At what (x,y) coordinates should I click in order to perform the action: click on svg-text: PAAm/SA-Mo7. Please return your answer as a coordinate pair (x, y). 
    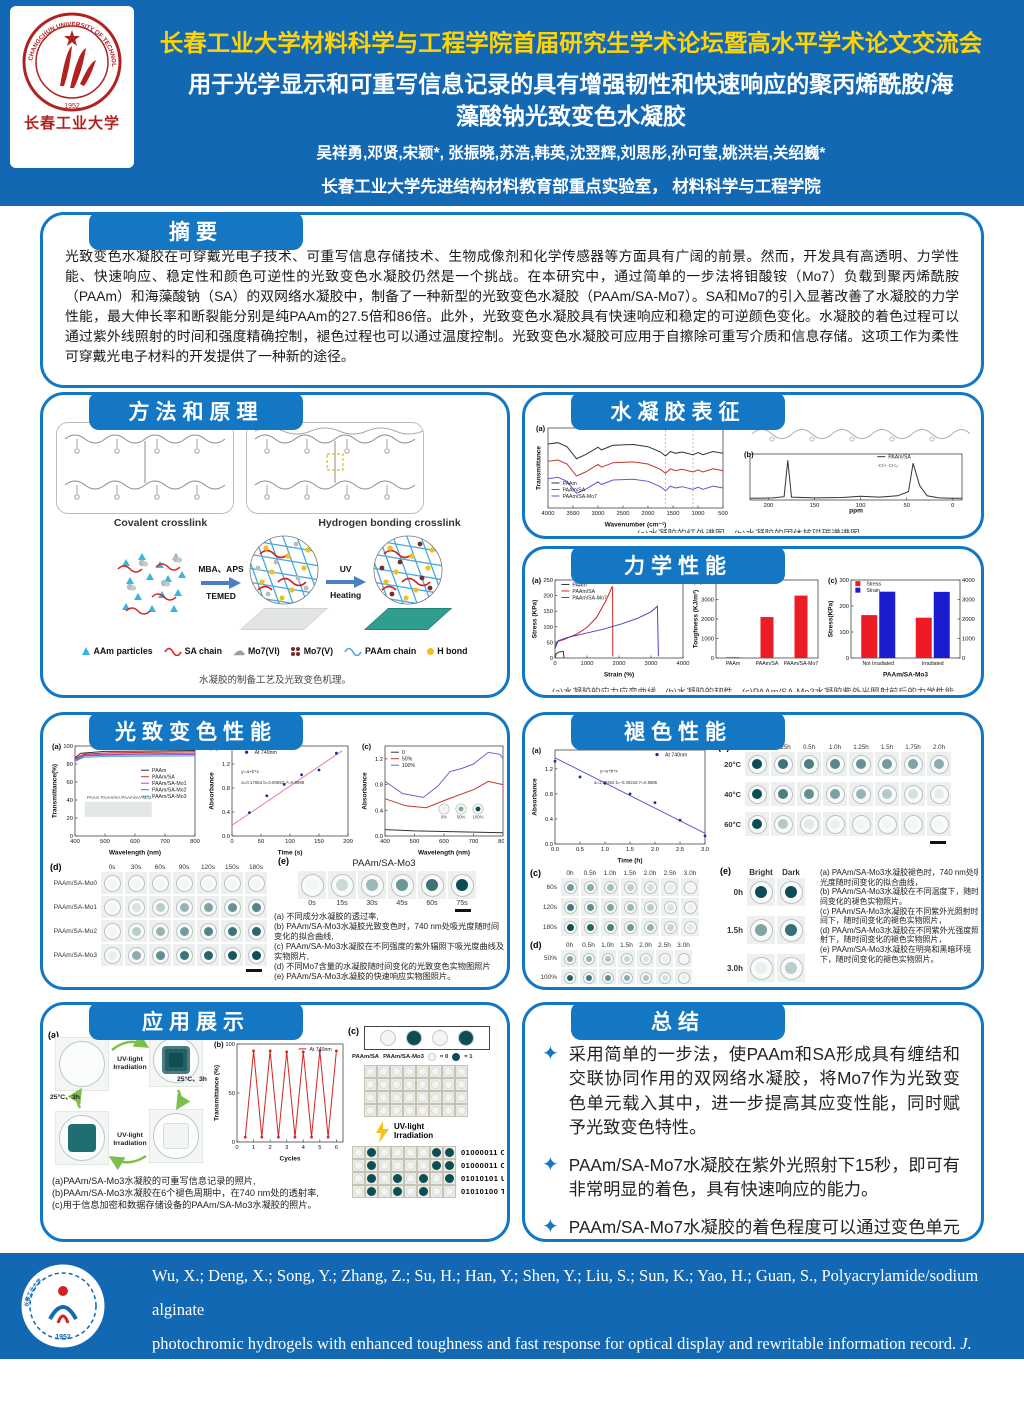
    Looking at the image, I should click on (580, 497).